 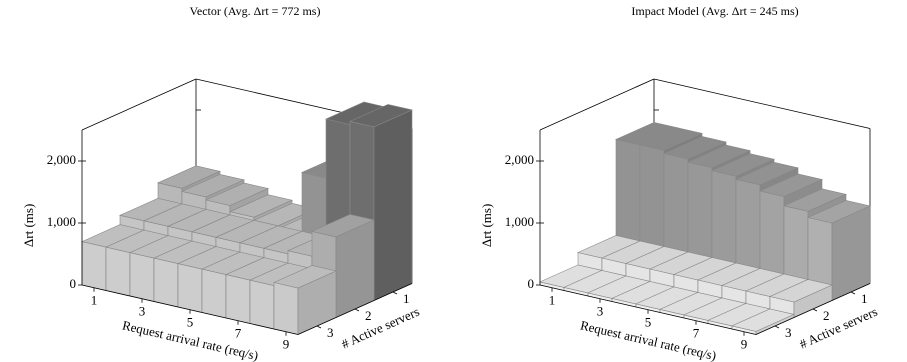 I want to click on chart-title: Impact Model (Avg. Δrt = 245 ms), so click(x=714, y=11).